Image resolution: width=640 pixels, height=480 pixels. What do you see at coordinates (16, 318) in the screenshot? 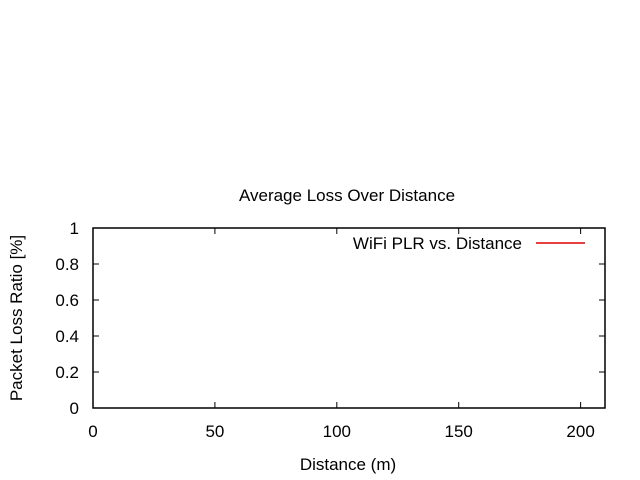
I see `y-axis-label: Packet Loss Ratio [%]` at bounding box center [16, 318].